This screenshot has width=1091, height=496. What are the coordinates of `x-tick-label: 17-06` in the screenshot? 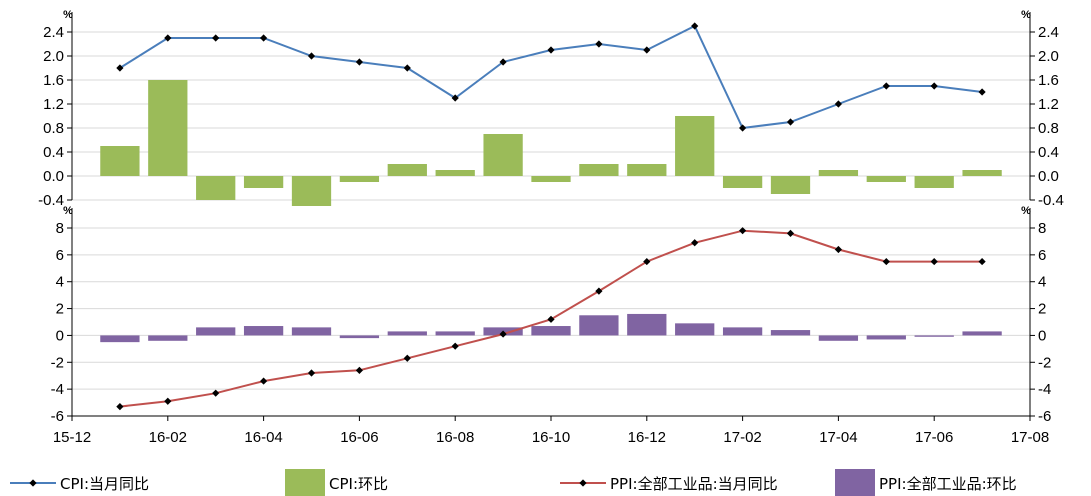 It's located at (934, 437).